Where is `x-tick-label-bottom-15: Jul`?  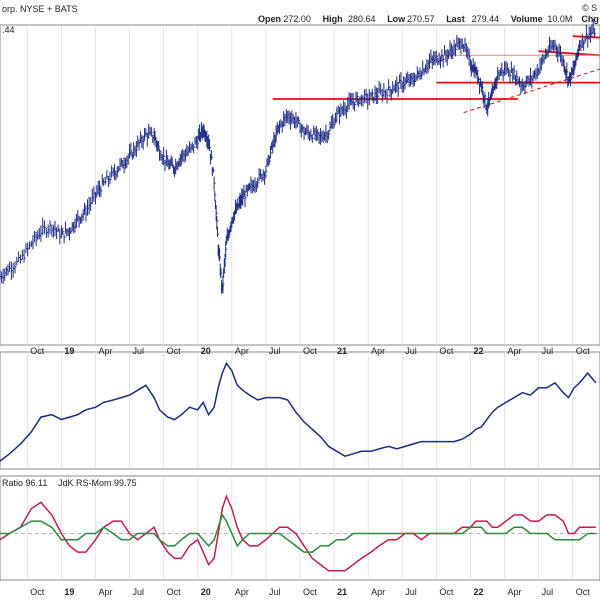 x-tick-label-bottom-15: Jul is located at coordinates (548, 592).